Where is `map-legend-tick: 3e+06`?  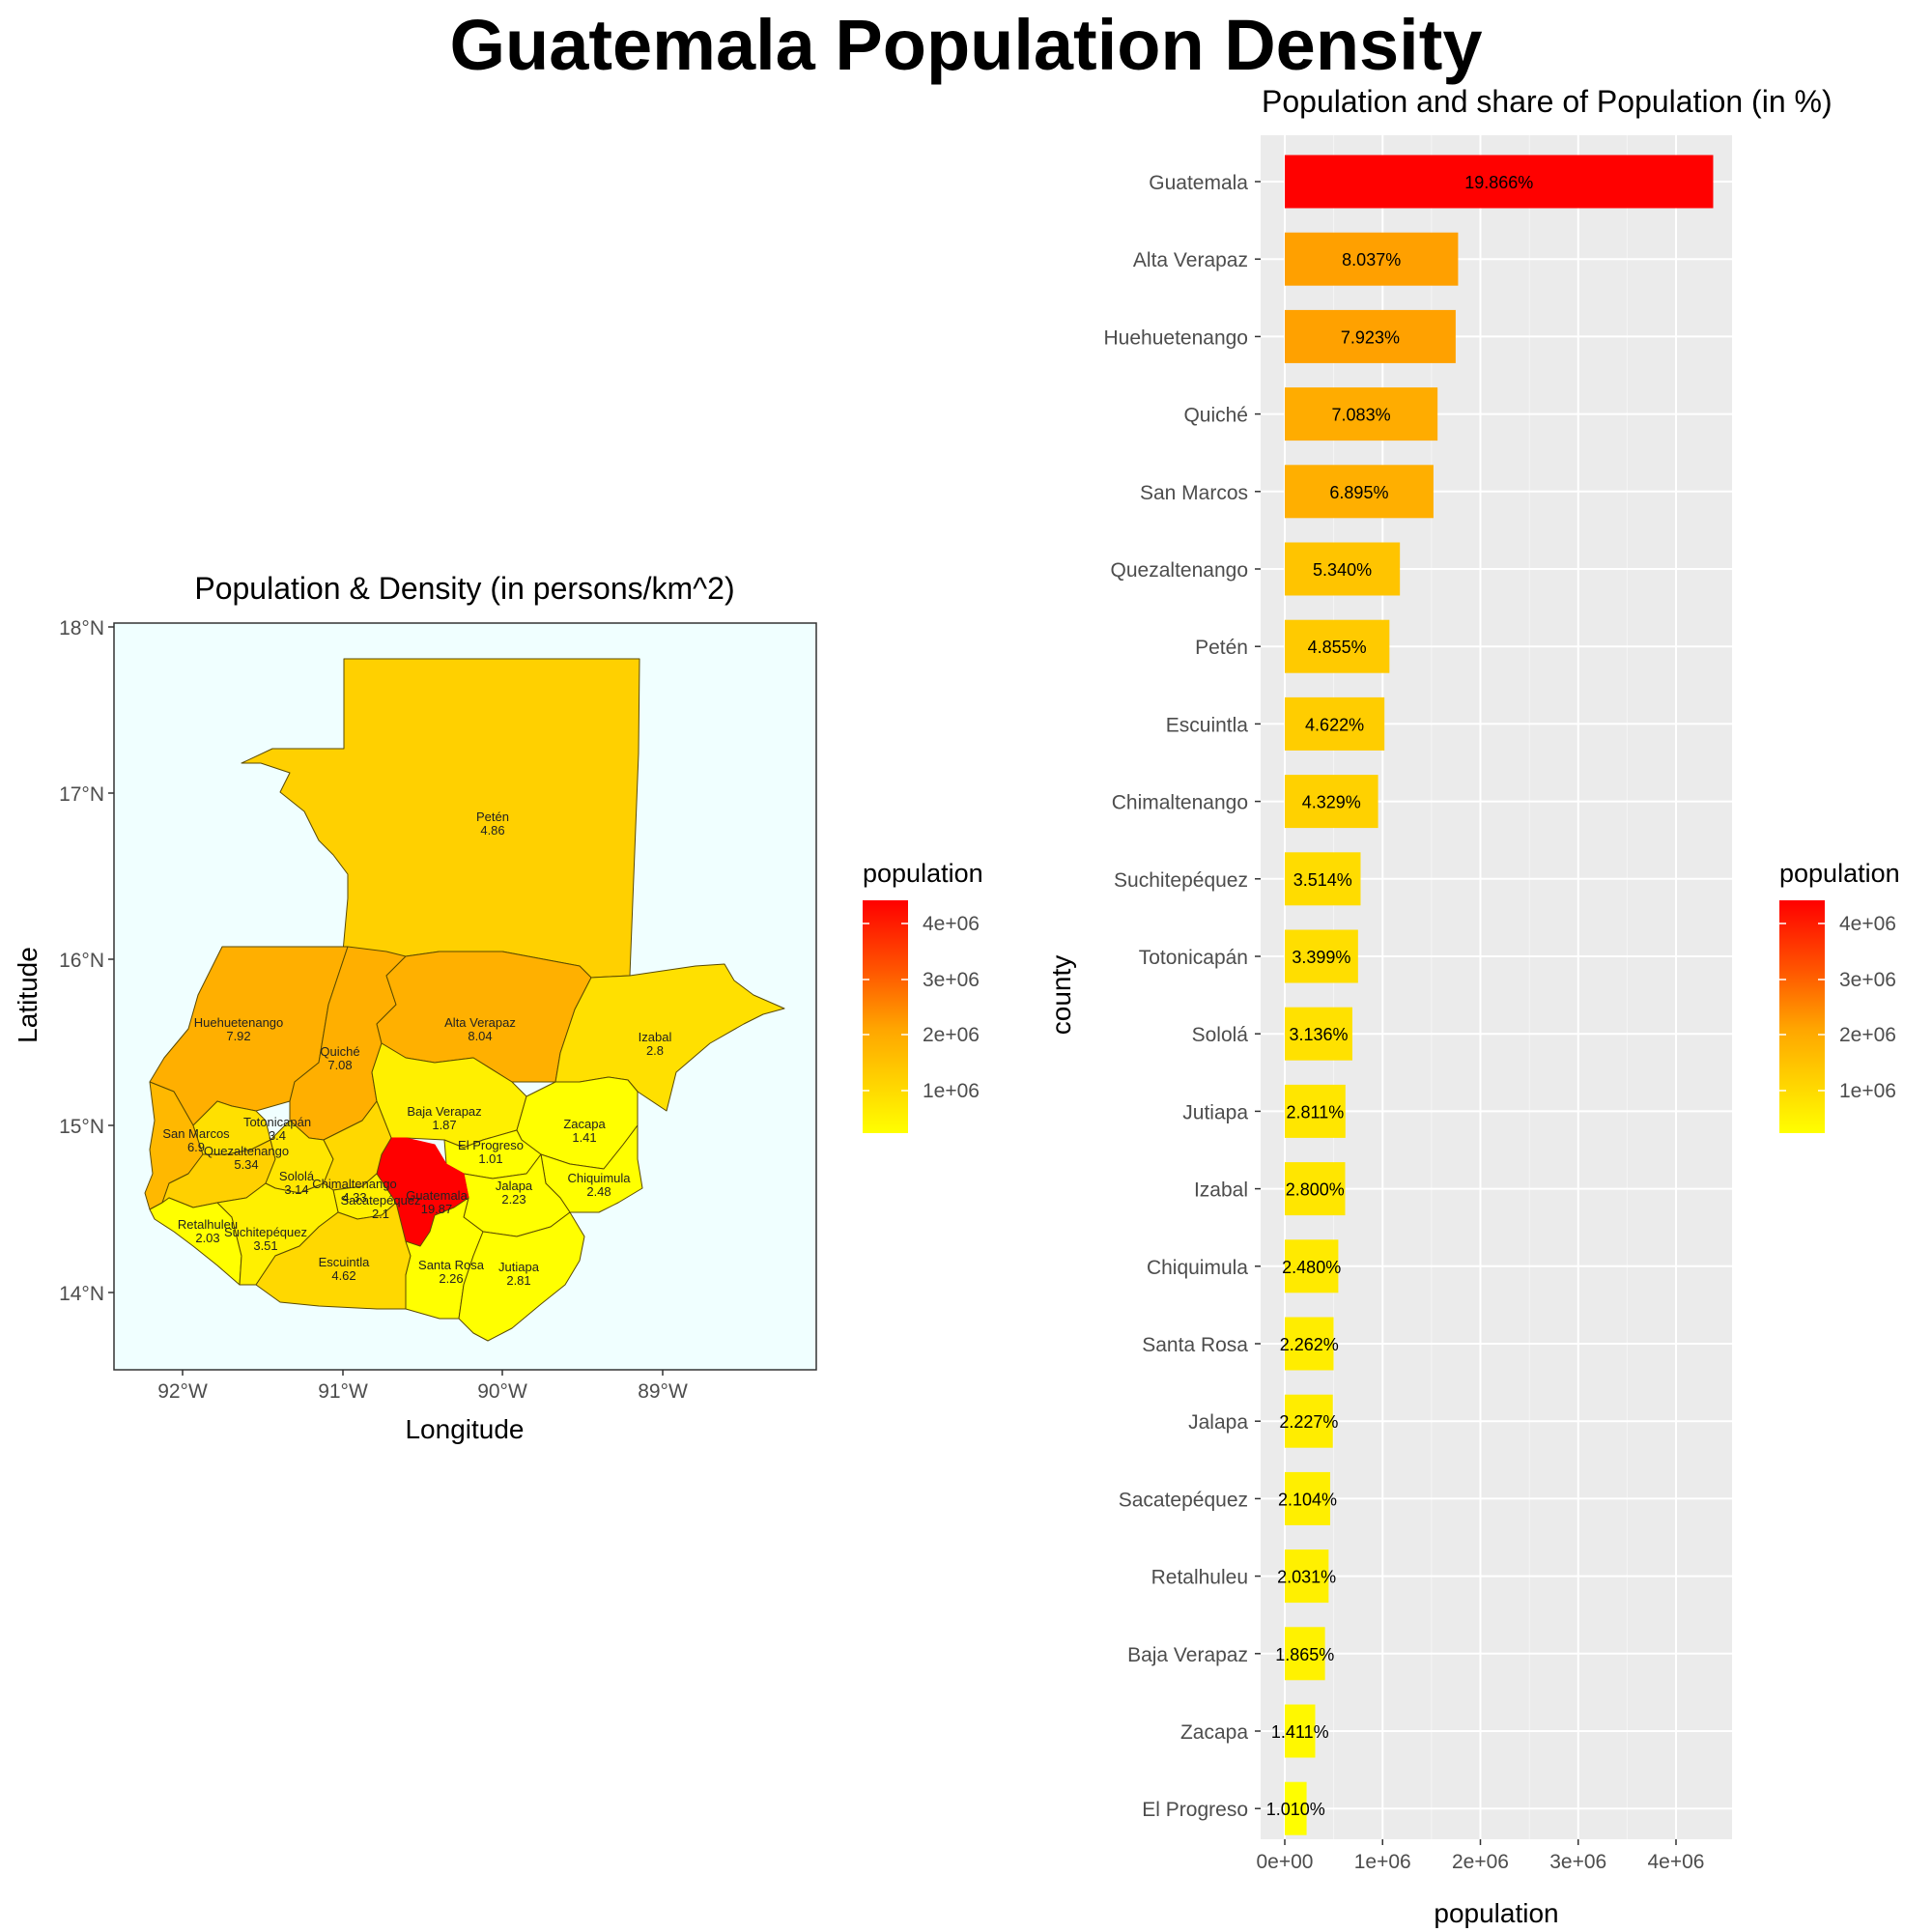
map-legend-tick: 3e+06 is located at coordinates (951, 980).